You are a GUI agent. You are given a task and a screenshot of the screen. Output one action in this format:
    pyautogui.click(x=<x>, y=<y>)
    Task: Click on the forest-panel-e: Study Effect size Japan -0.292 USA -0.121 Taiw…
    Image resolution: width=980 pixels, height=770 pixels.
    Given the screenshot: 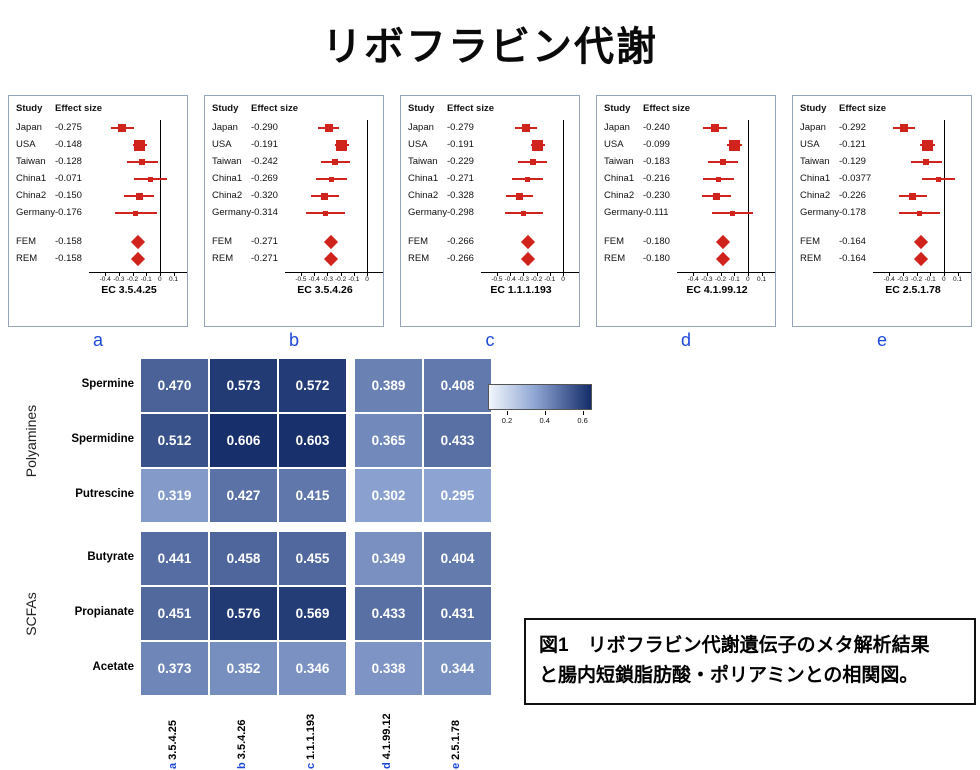 What is the action you would take?
    pyautogui.click(x=882, y=223)
    